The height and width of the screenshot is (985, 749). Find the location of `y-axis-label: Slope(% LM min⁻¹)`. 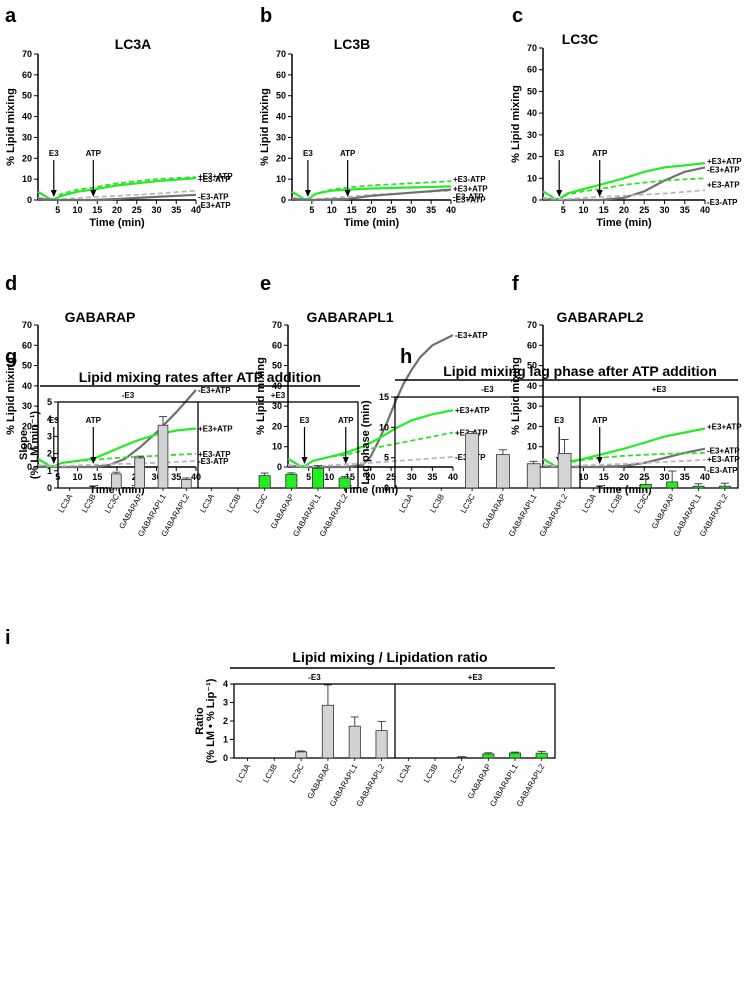

y-axis-label: Slope(% LM min⁻¹) is located at coordinates (29, 445).